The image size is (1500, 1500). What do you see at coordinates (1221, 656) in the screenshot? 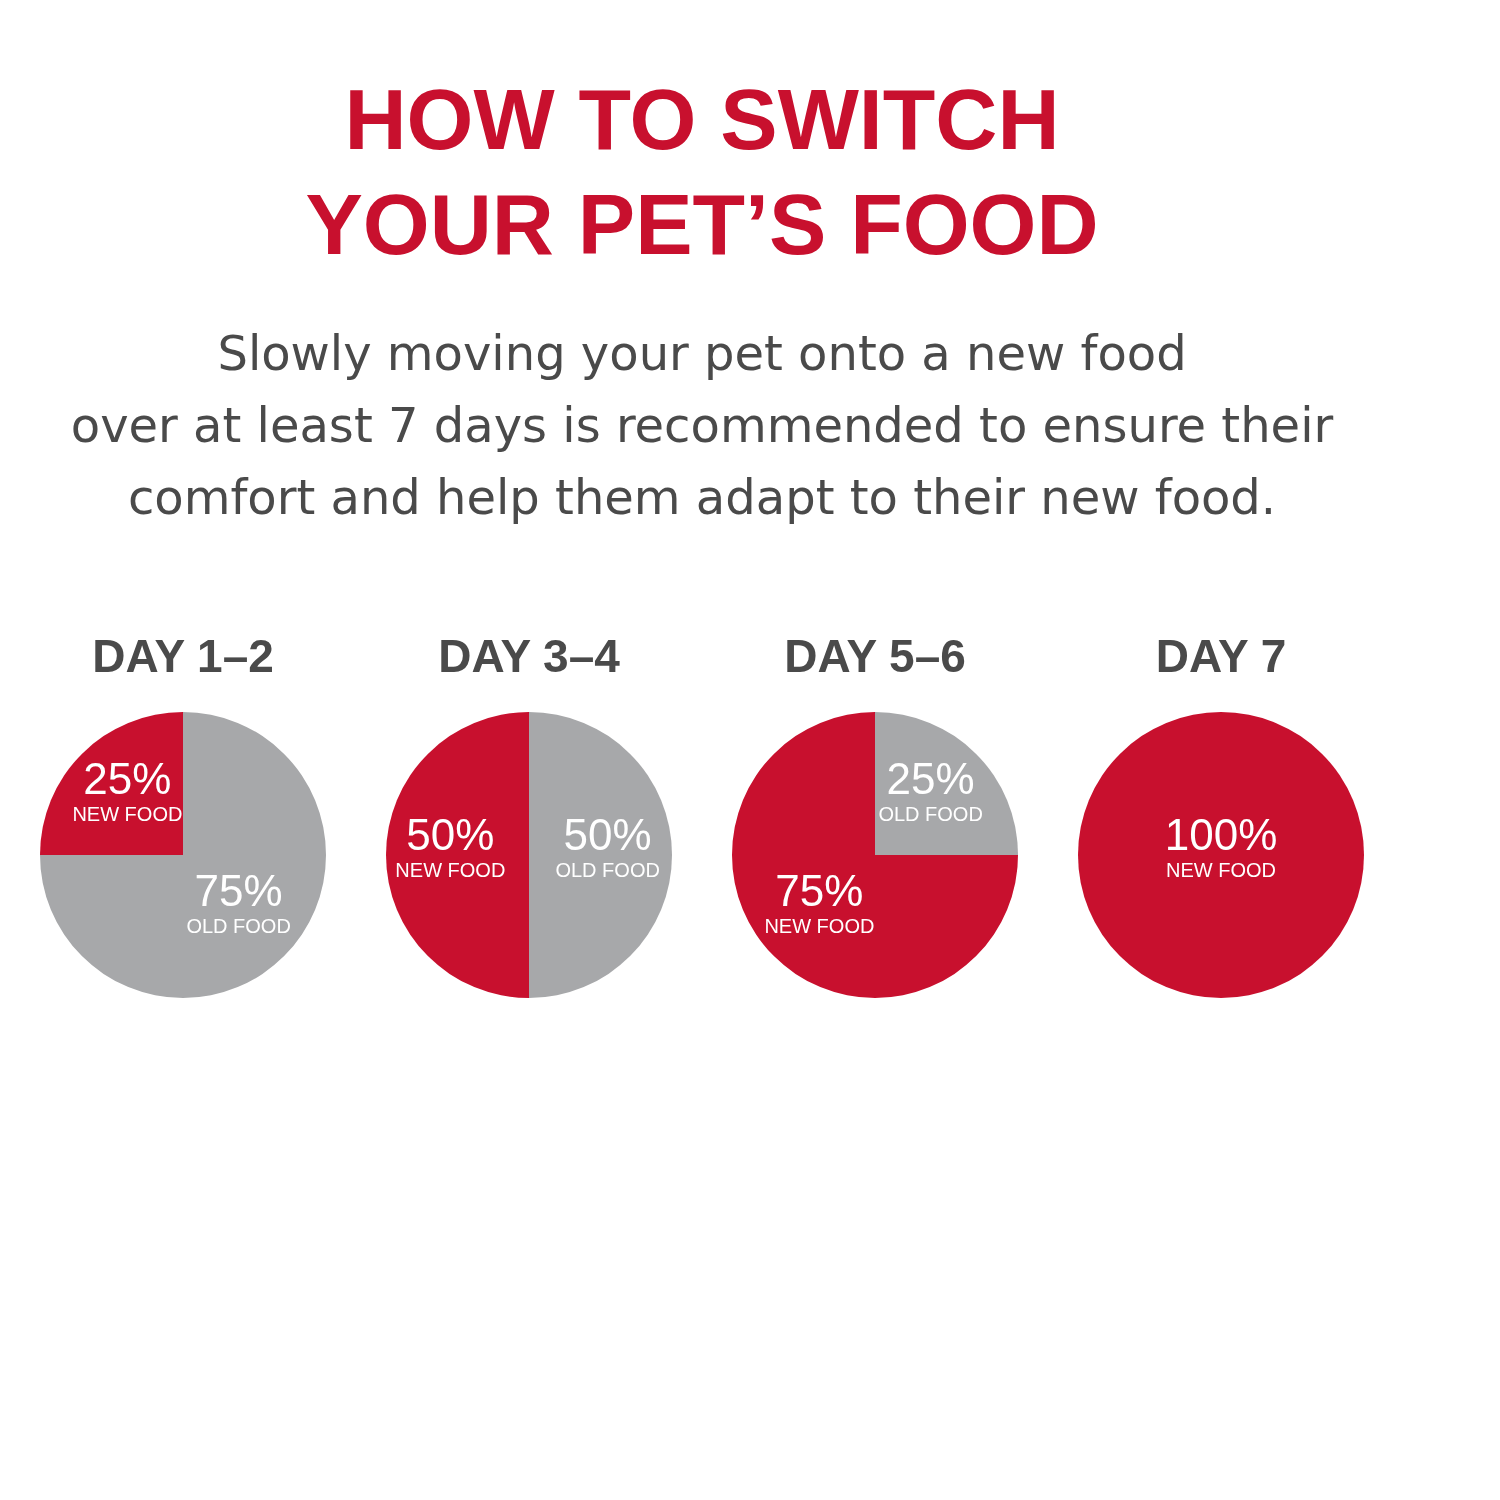
I see `chart-title: DAY 7` at bounding box center [1221, 656].